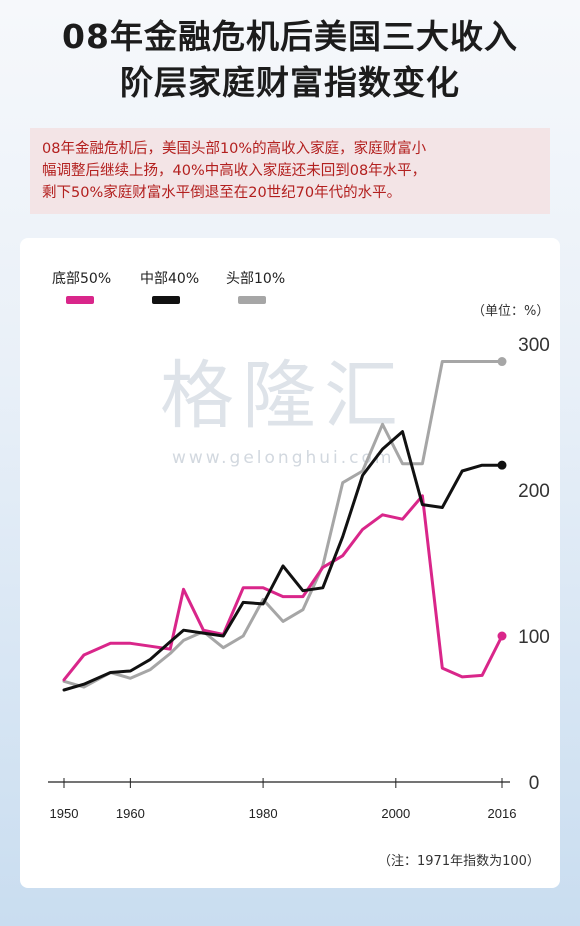 The height and width of the screenshot is (926, 580). I want to click on legend-swatch-top10, so click(252, 300).